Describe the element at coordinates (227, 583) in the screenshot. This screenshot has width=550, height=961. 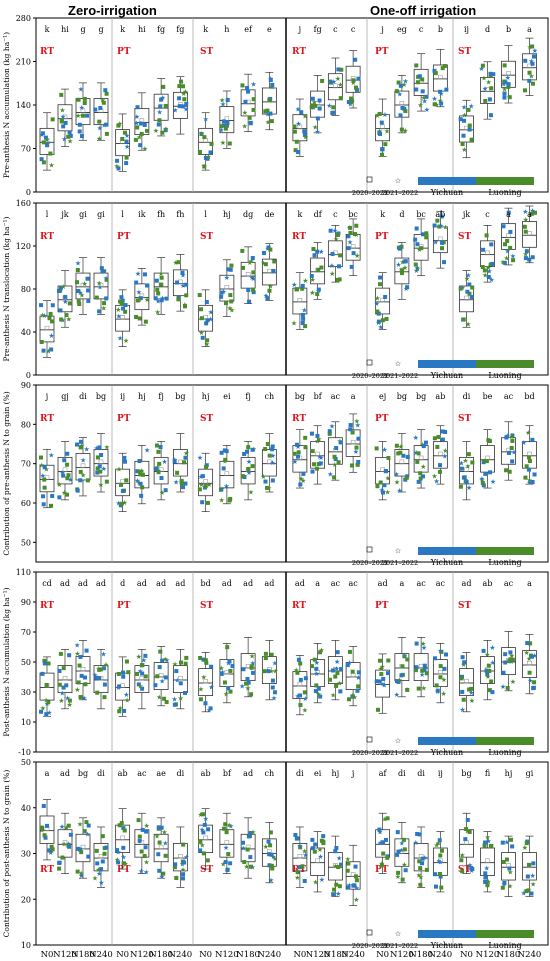
I see `significance-letter: ad` at that location.